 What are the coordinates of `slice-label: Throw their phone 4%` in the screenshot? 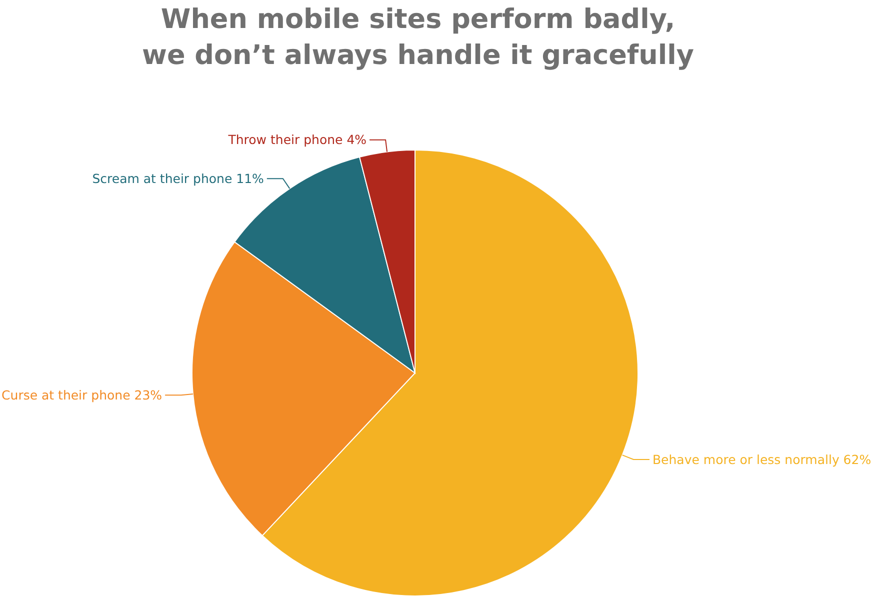 It's located at (297, 140).